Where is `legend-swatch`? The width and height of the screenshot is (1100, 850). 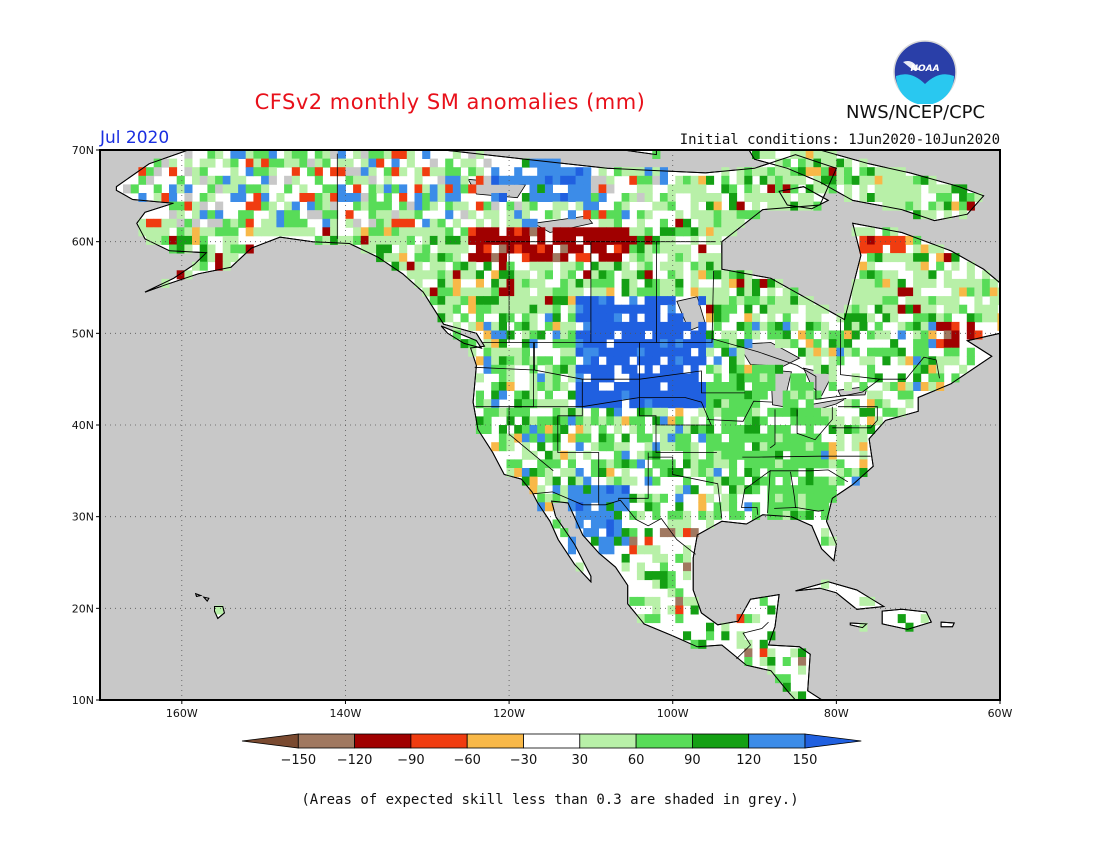
legend-swatch is located at coordinates (777, 741).